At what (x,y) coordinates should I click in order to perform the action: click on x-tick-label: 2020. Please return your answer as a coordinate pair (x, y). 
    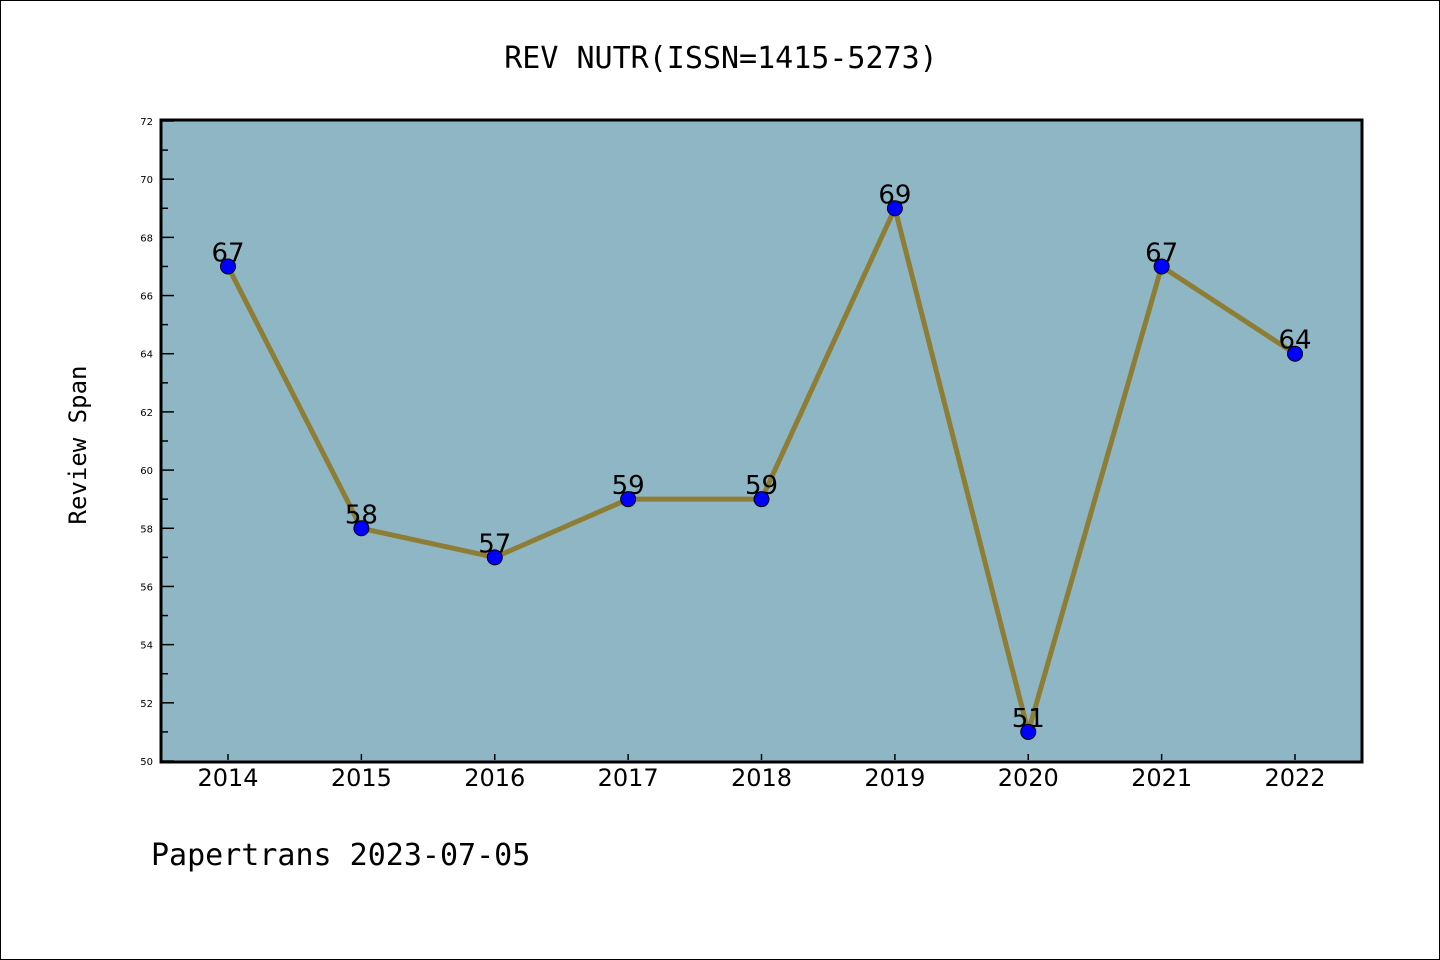
    Looking at the image, I should click on (1028, 778).